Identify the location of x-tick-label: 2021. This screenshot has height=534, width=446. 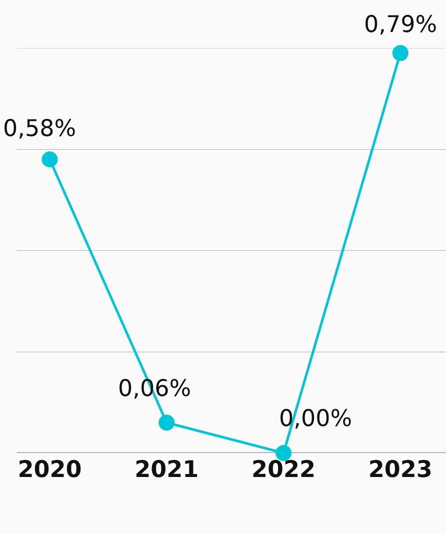
(166, 470).